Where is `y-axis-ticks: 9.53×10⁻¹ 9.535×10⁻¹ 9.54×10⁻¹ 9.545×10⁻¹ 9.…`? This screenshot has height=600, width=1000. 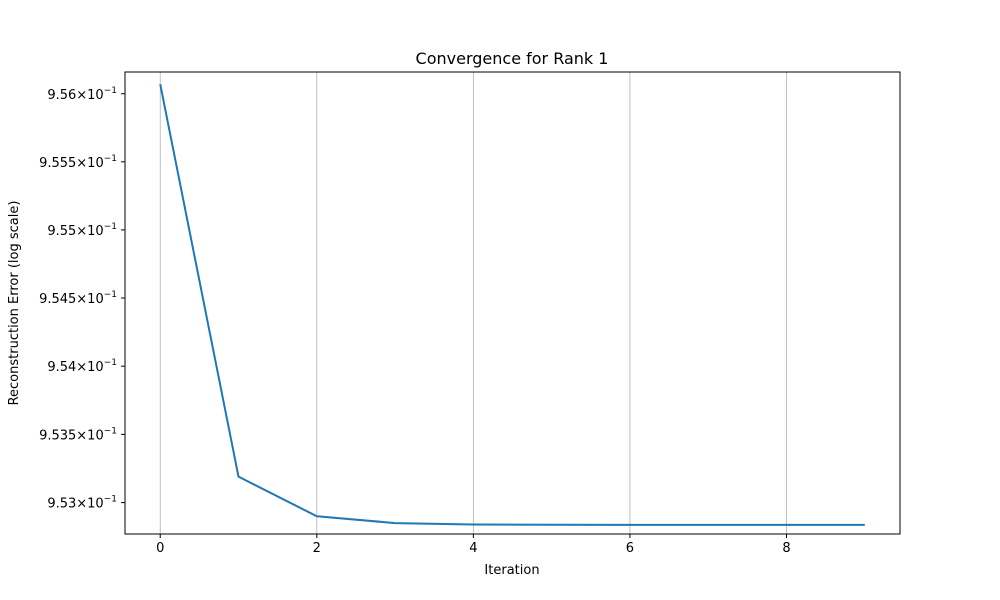 y-axis-ticks: 9.53×10⁻¹ 9.535×10⁻¹ 9.54×10⁻¹ 9.545×10⁻¹ 9.… is located at coordinates (82, 299).